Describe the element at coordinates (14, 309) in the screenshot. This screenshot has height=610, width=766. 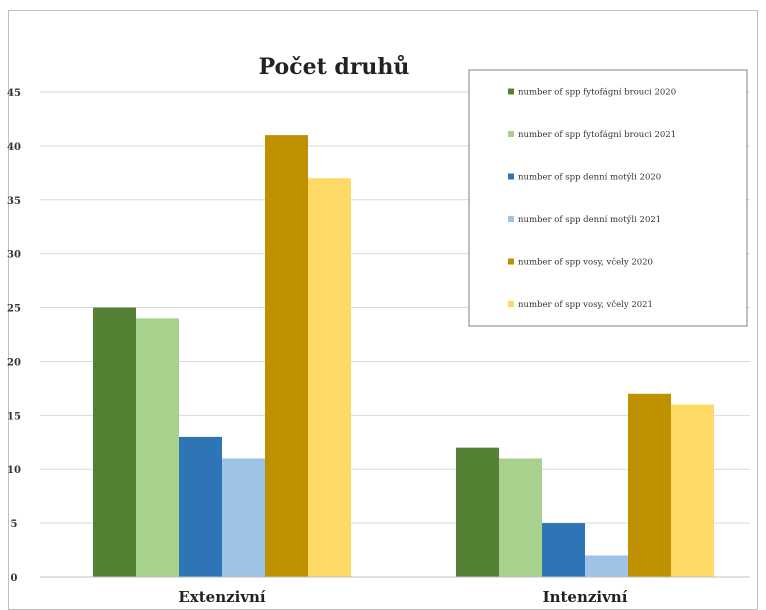
I see `y-tick-label: 25` at that location.